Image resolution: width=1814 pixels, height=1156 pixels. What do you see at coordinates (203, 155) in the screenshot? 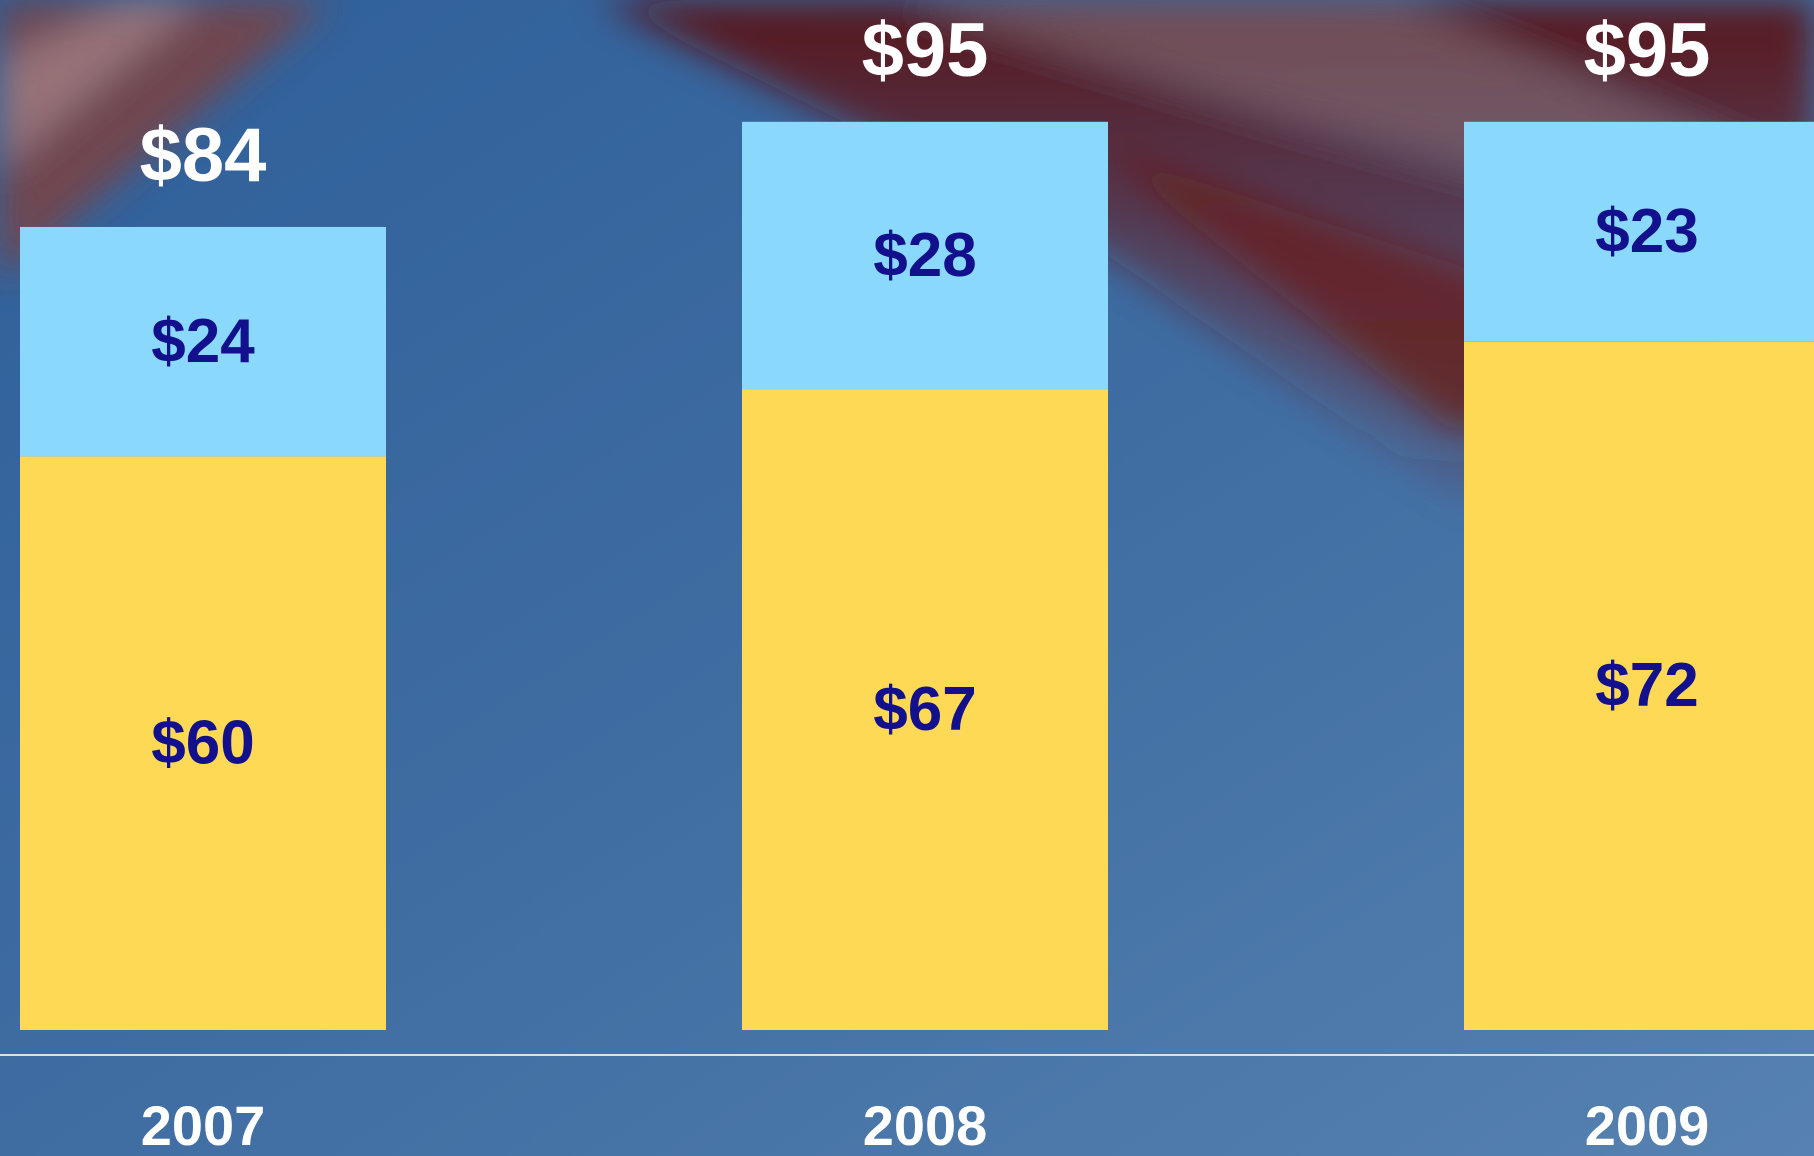
I see `total-label: $84` at bounding box center [203, 155].